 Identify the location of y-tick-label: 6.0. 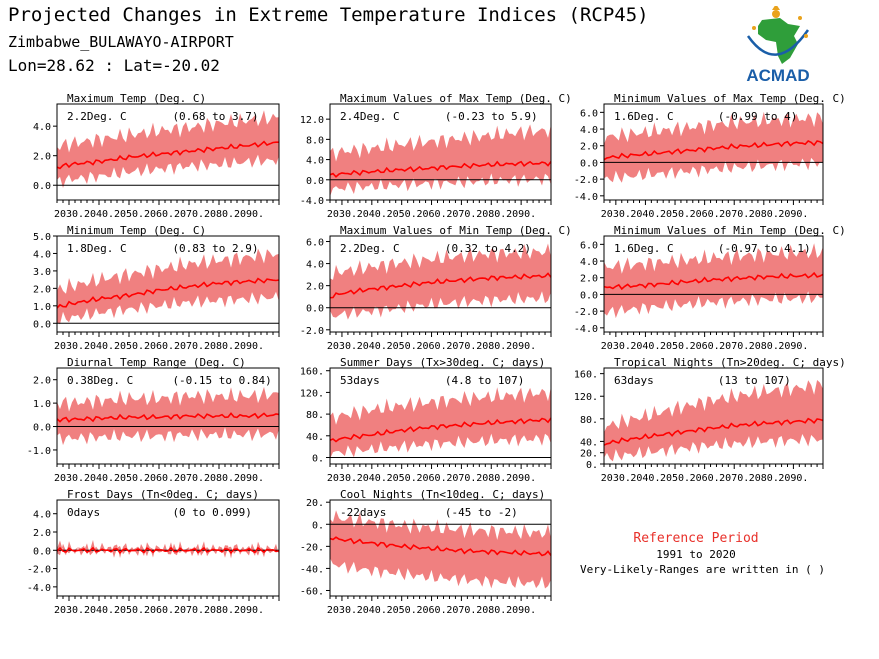
(315, 243).